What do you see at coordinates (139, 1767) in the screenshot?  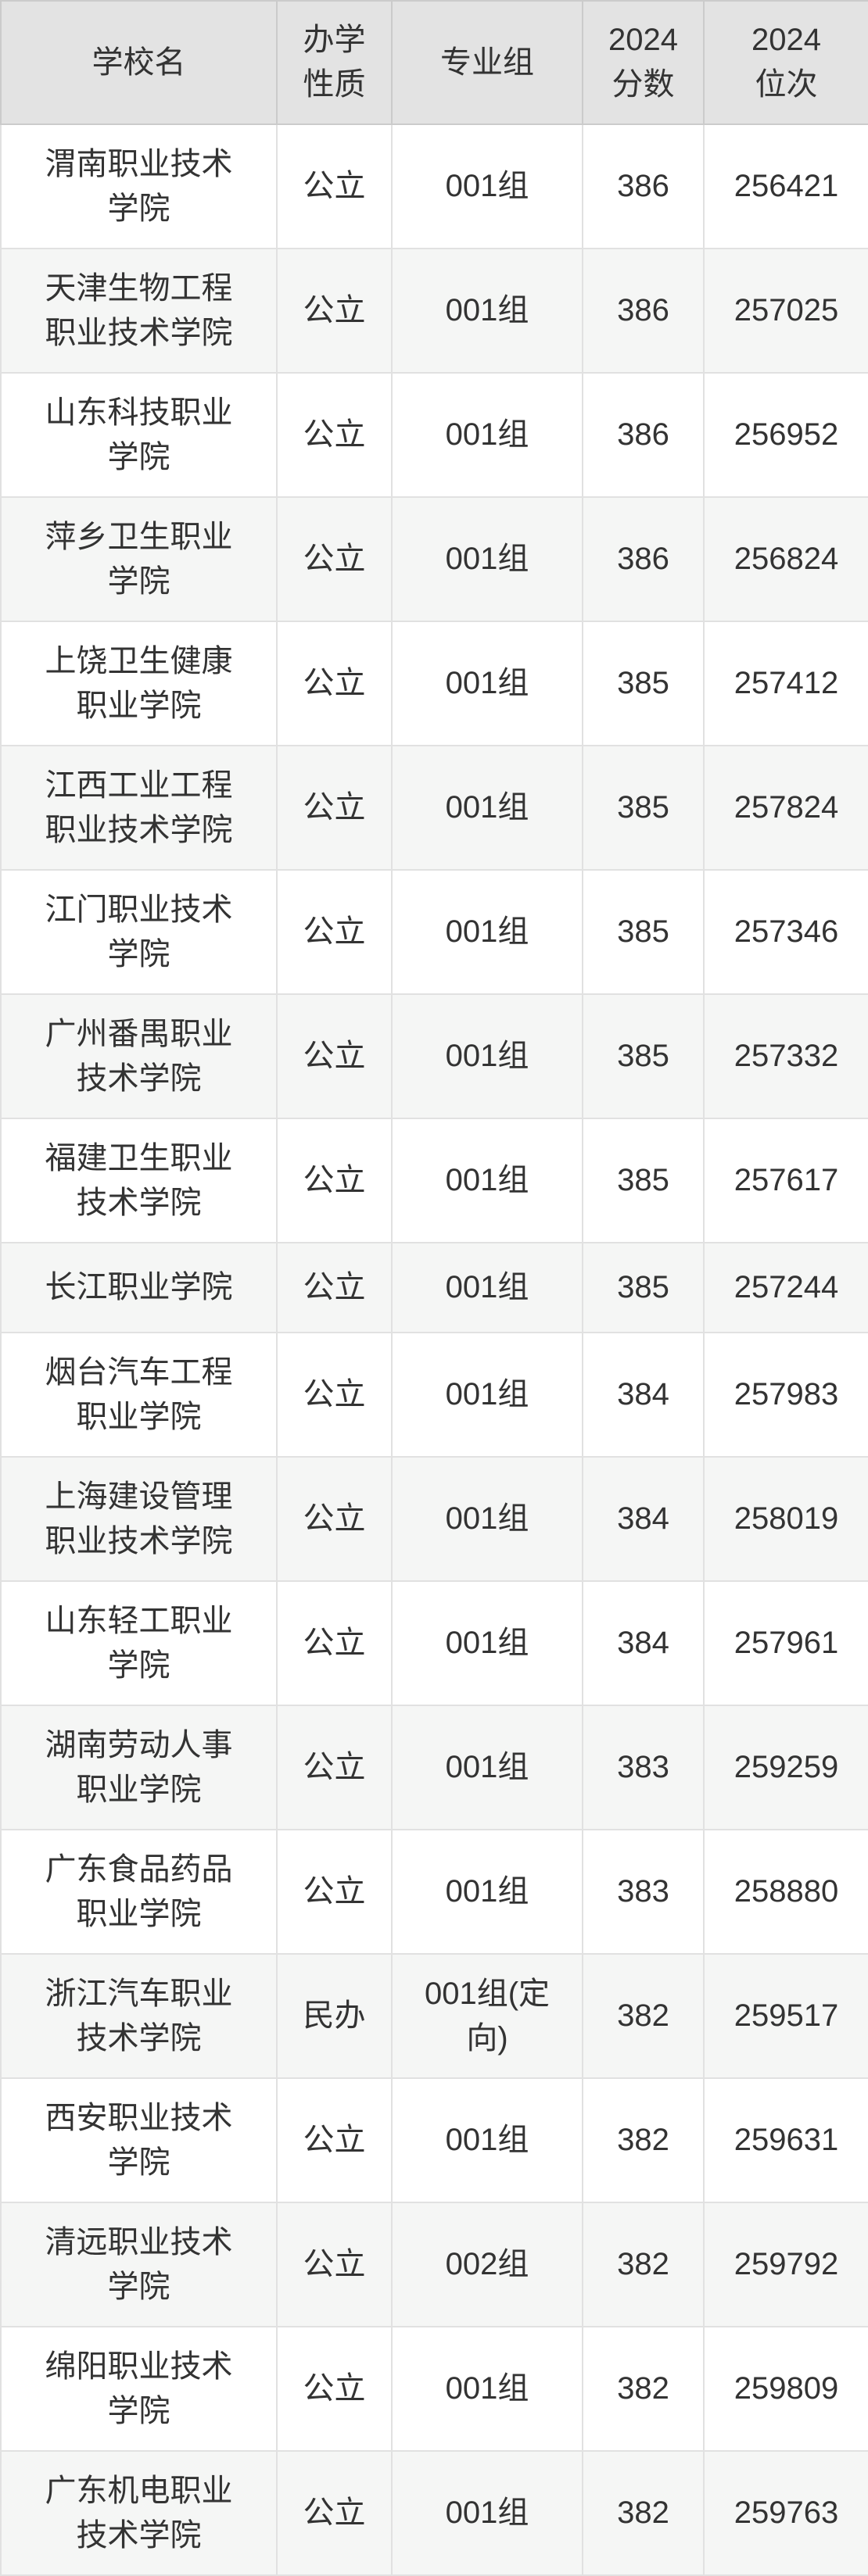 I see `cell-school-text: 湖南劳动人事职业学院` at bounding box center [139, 1767].